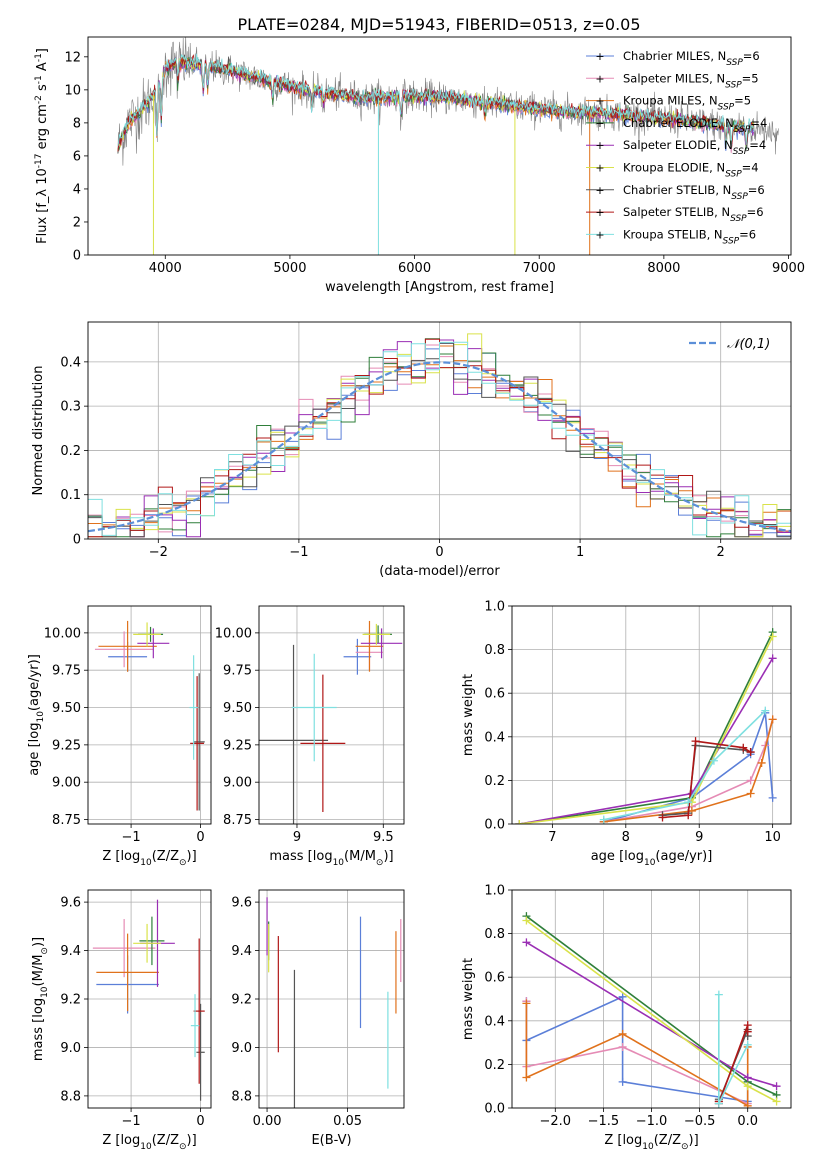 The height and width of the screenshot is (1170, 819). I want to click on legend-entry: Salpeter STELIB, NSSP=6, so click(693, 214).